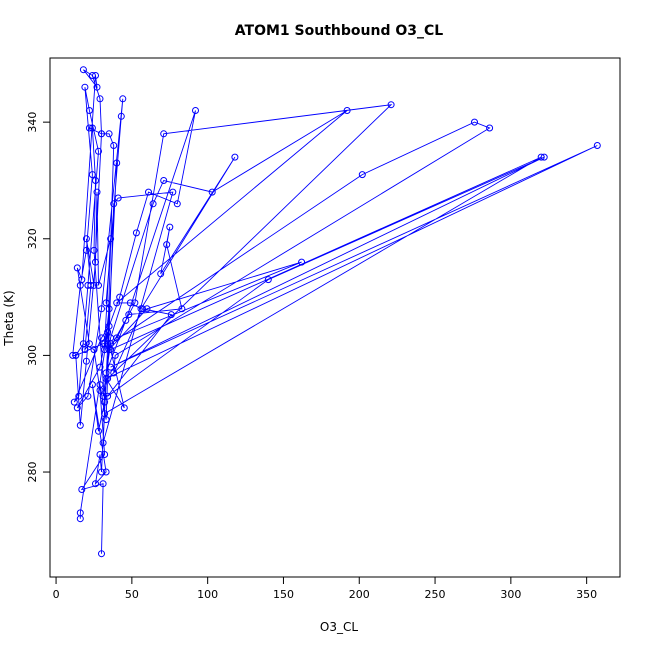  Describe the element at coordinates (132, 594) in the screenshot. I see `x-tick-label: 50` at that location.